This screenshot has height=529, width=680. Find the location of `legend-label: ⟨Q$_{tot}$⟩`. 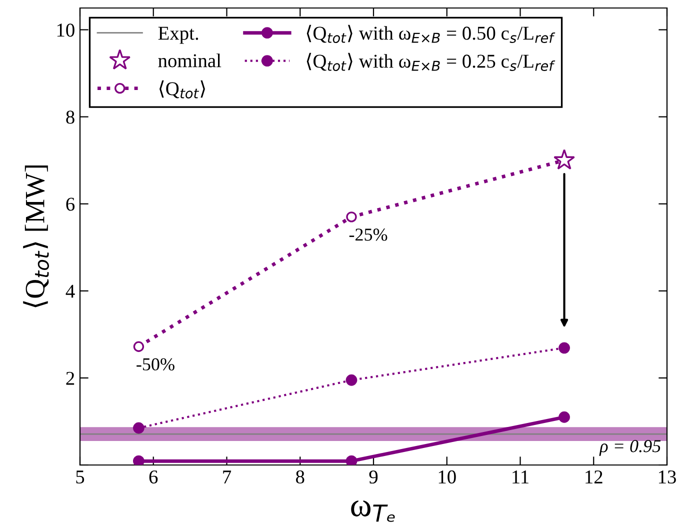

legend-label: ⟨Q$_{tot}$⟩ is located at coordinates (182, 89).